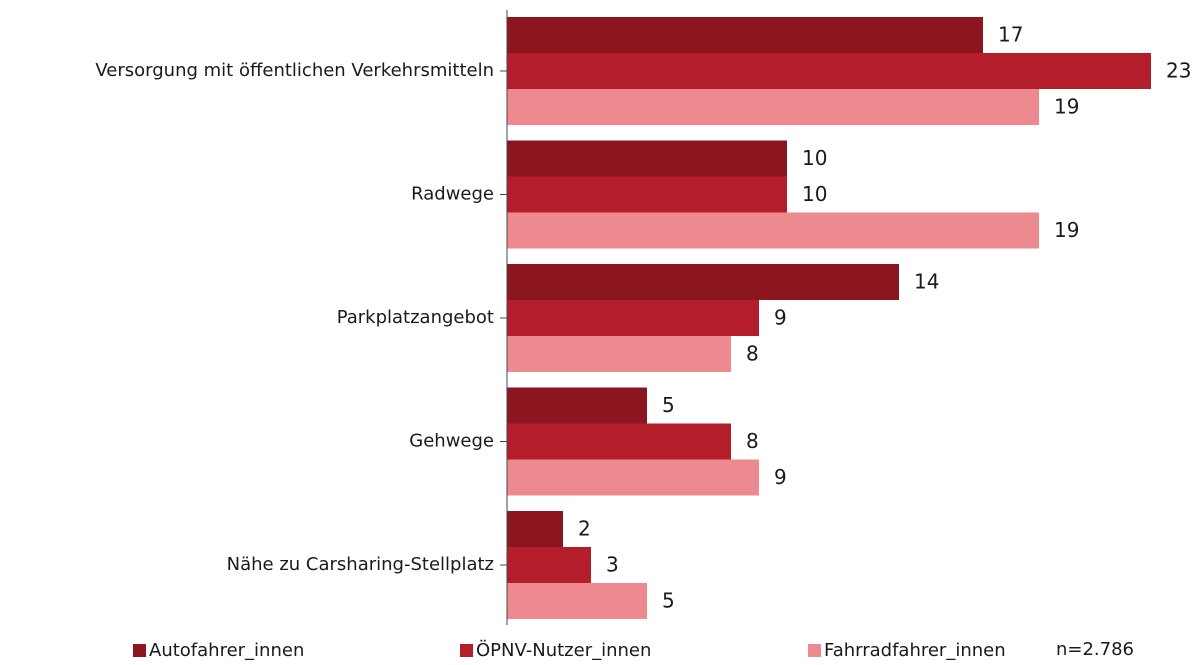 The image size is (1202, 665). Describe the element at coordinates (360, 564) in the screenshot. I see `y-tick-label: Nähe zu Carsharing-Stellplatz` at that location.